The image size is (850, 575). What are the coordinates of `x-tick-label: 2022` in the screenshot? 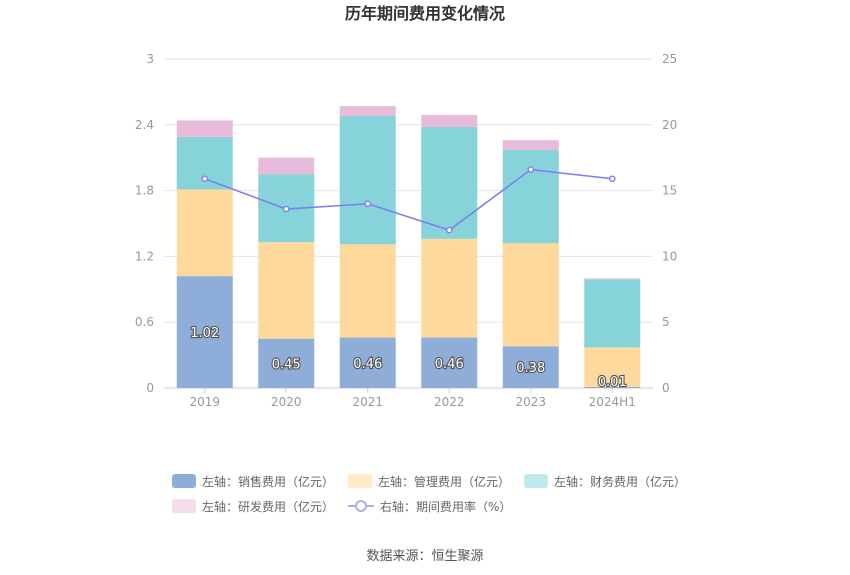 It's located at (449, 402).